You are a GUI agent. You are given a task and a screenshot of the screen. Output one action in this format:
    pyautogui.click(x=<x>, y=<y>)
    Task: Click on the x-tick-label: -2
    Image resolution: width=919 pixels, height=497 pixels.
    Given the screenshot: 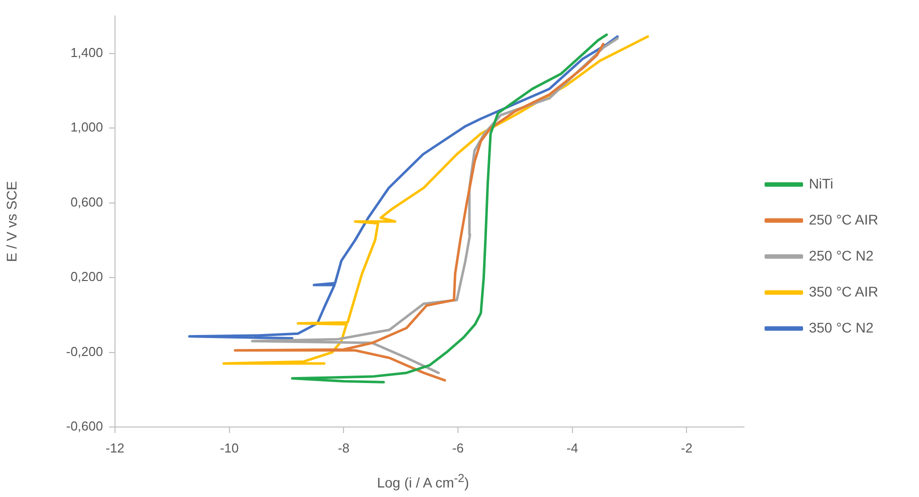 What is the action you would take?
    pyautogui.click(x=686, y=448)
    